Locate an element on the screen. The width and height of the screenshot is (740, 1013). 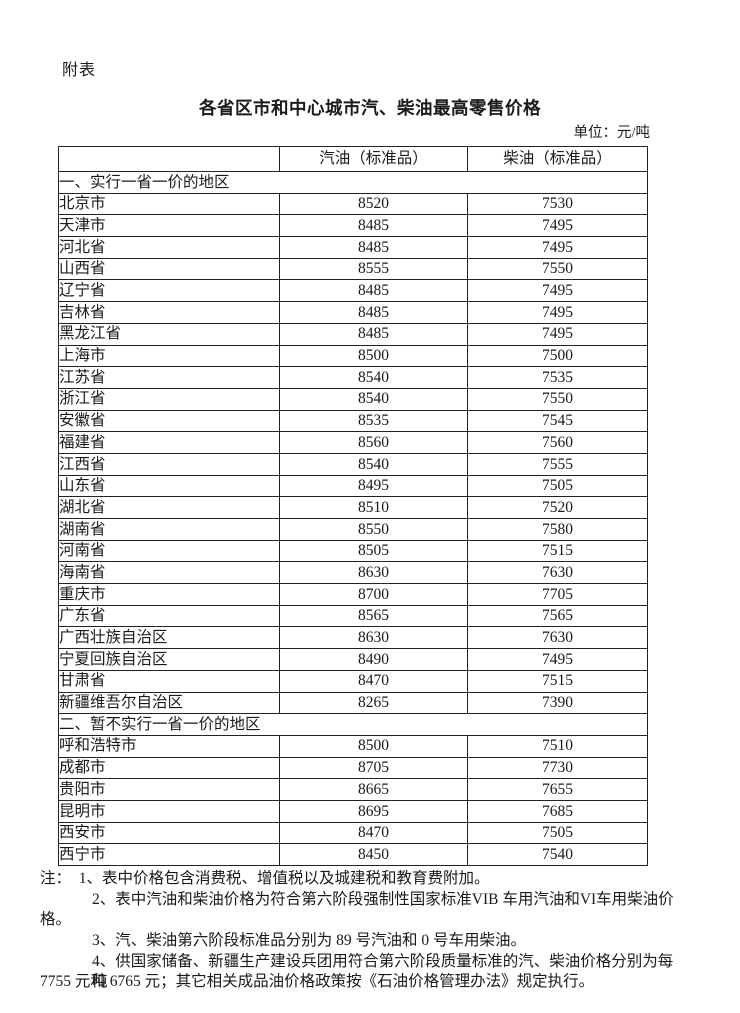
gasoline-price-cell: 8560 is located at coordinates (373, 442).